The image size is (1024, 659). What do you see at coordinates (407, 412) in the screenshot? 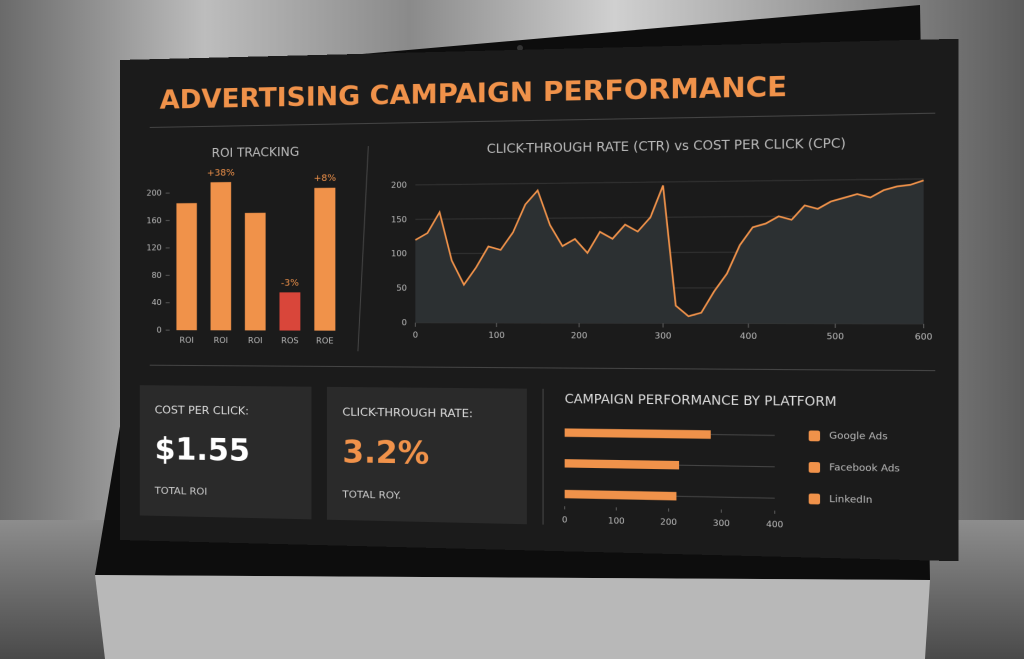
I see `kpi-label: CLICK-THROUGH RATE:` at bounding box center [407, 412].